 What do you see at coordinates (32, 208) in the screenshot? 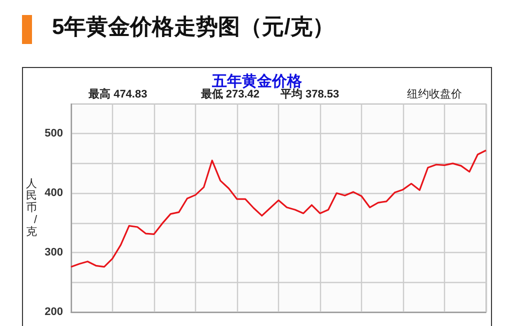
I see `y-axis-title: 人民币/克` at bounding box center [32, 208].